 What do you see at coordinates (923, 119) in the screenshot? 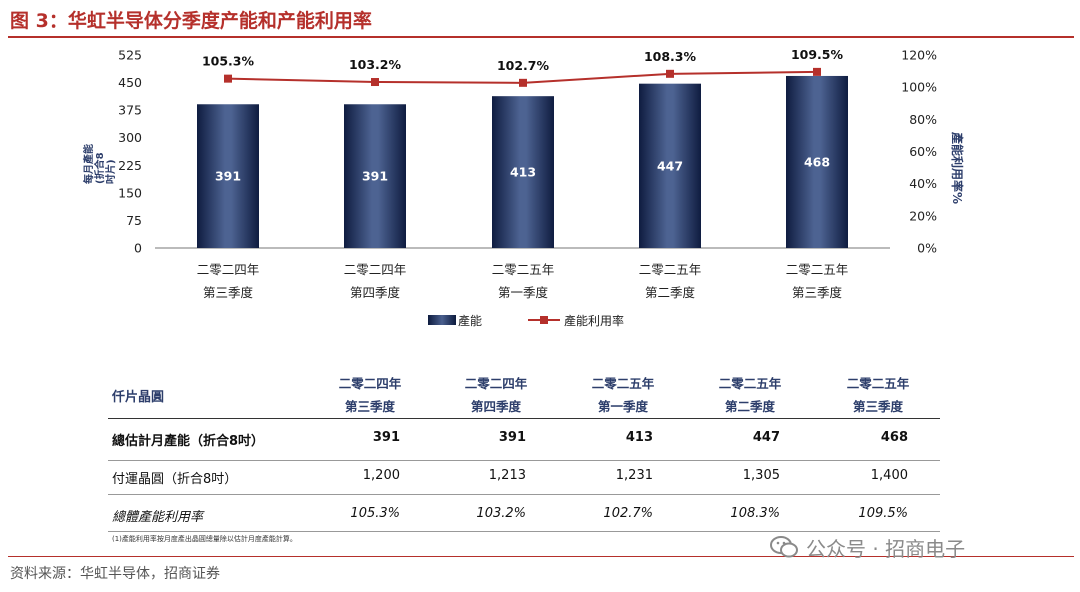
I see `y-tick-right-label: 80%` at bounding box center [923, 119].